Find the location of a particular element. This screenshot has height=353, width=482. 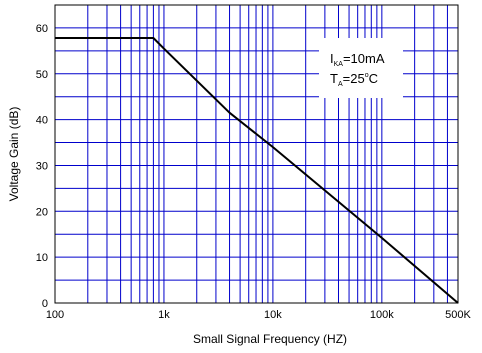

annotation-box: IKA=10mA TA=25oC is located at coordinates (361, 68).